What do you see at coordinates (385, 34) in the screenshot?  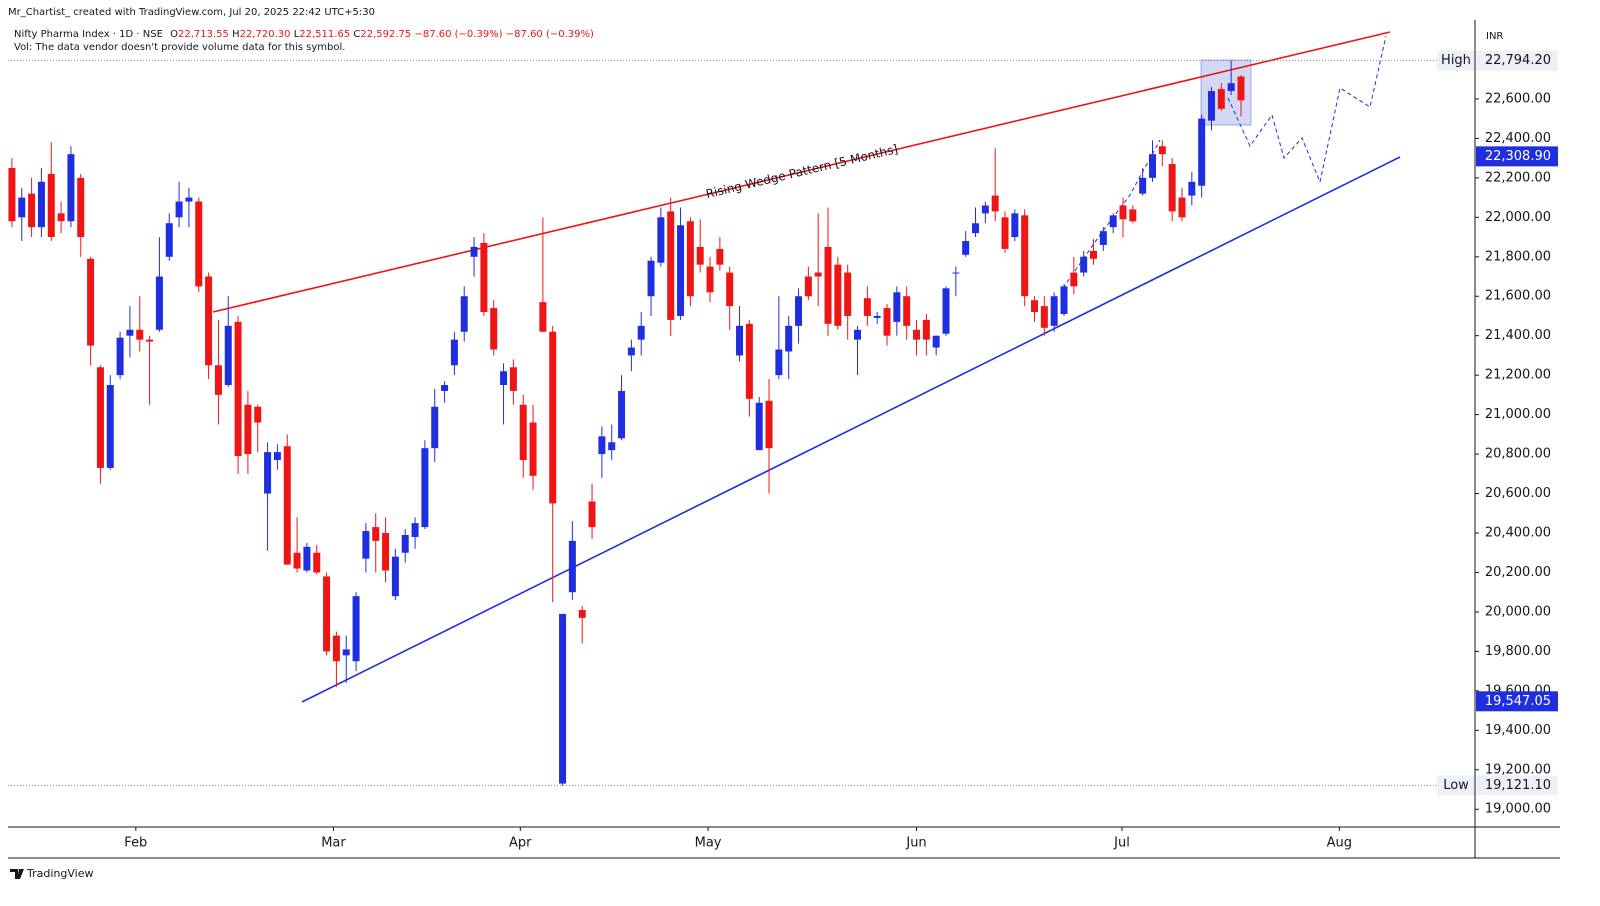 I see `ohlc-value: 22,592.75` at bounding box center [385, 34].